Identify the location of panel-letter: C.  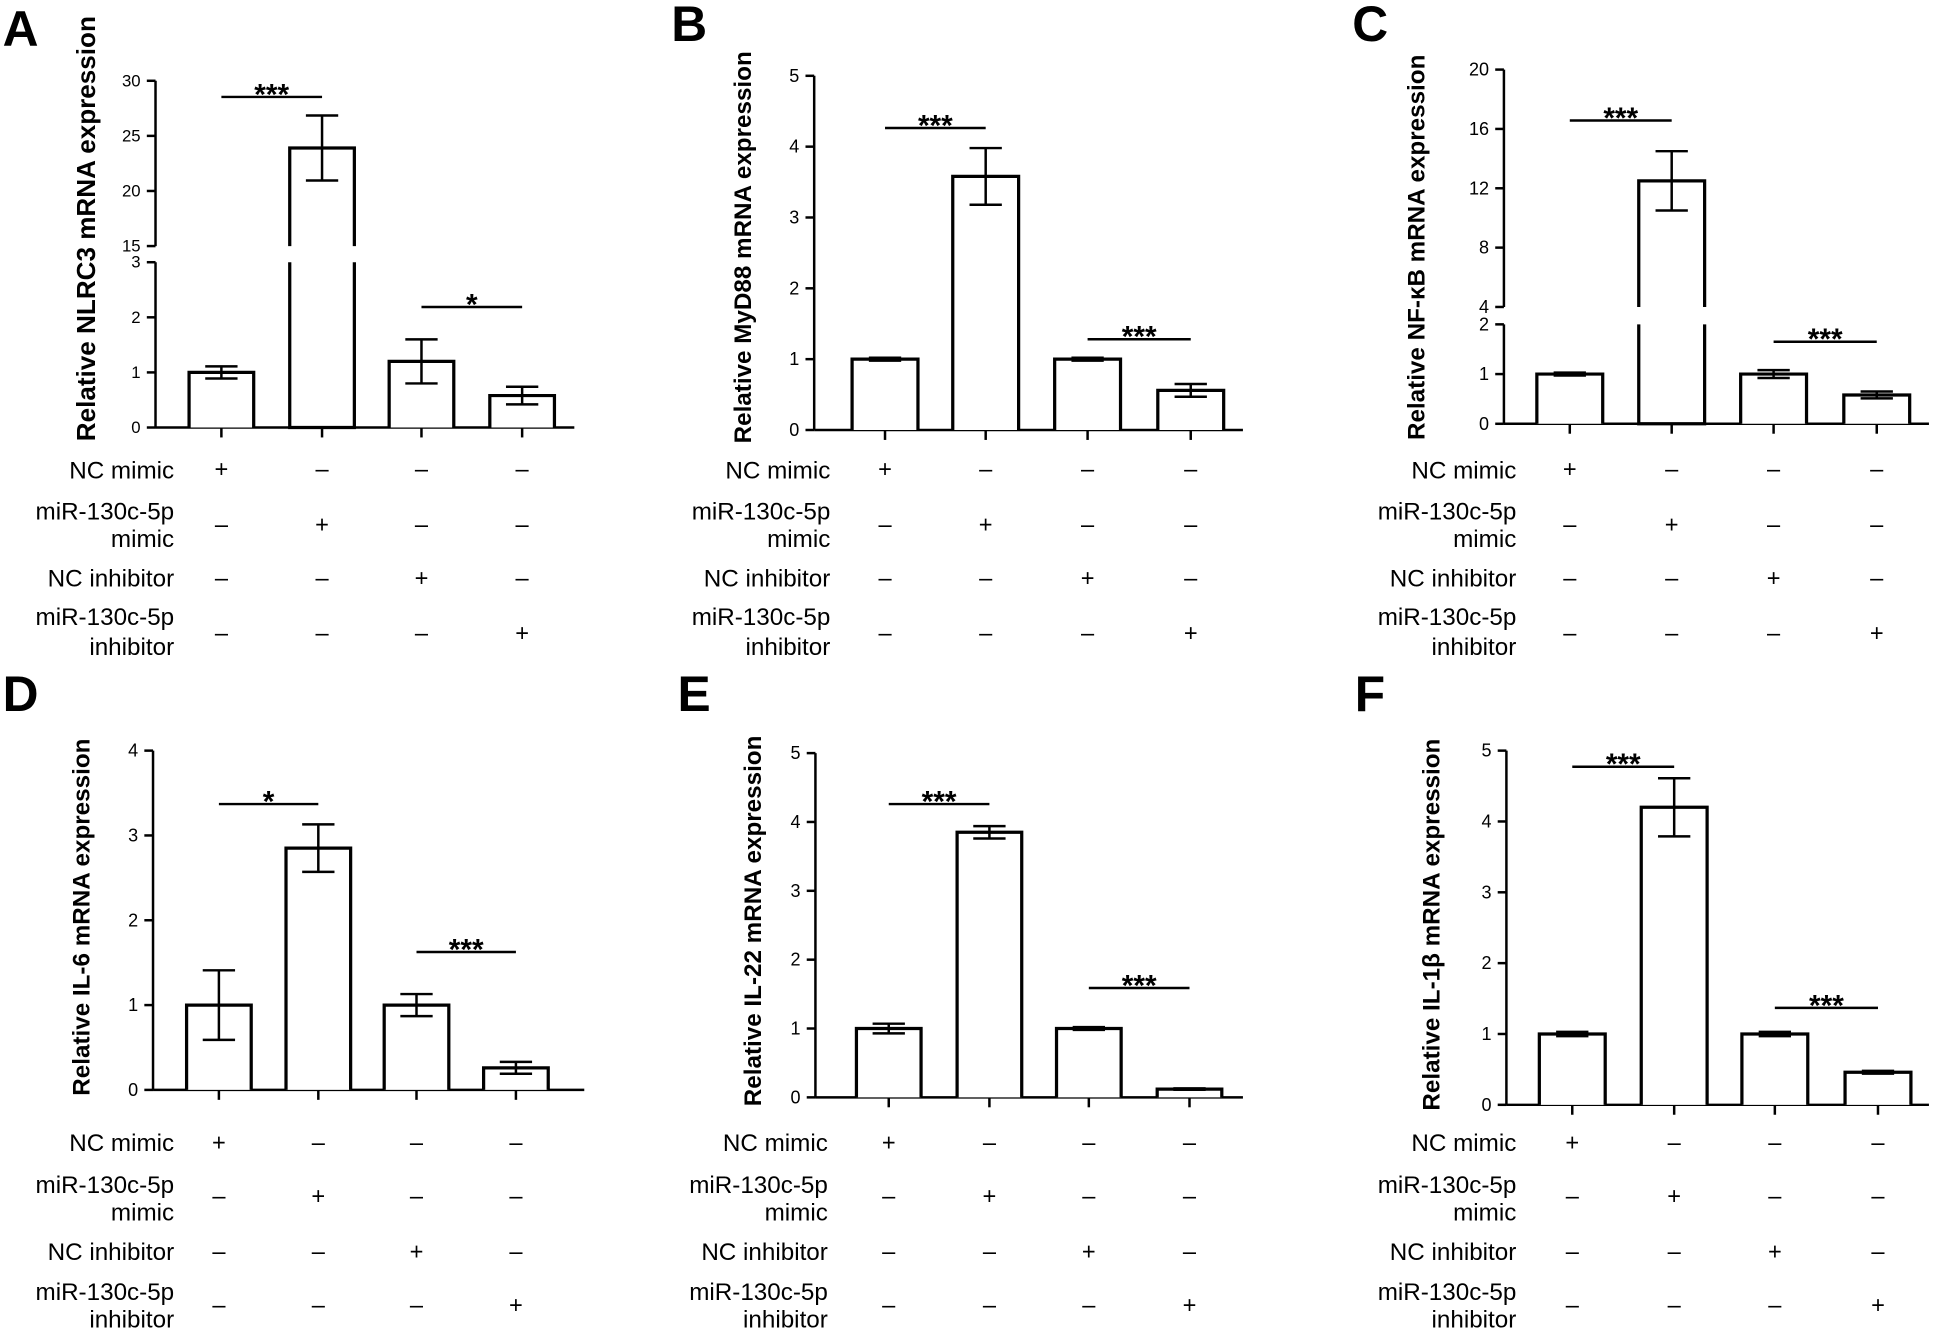
(1370, 26).